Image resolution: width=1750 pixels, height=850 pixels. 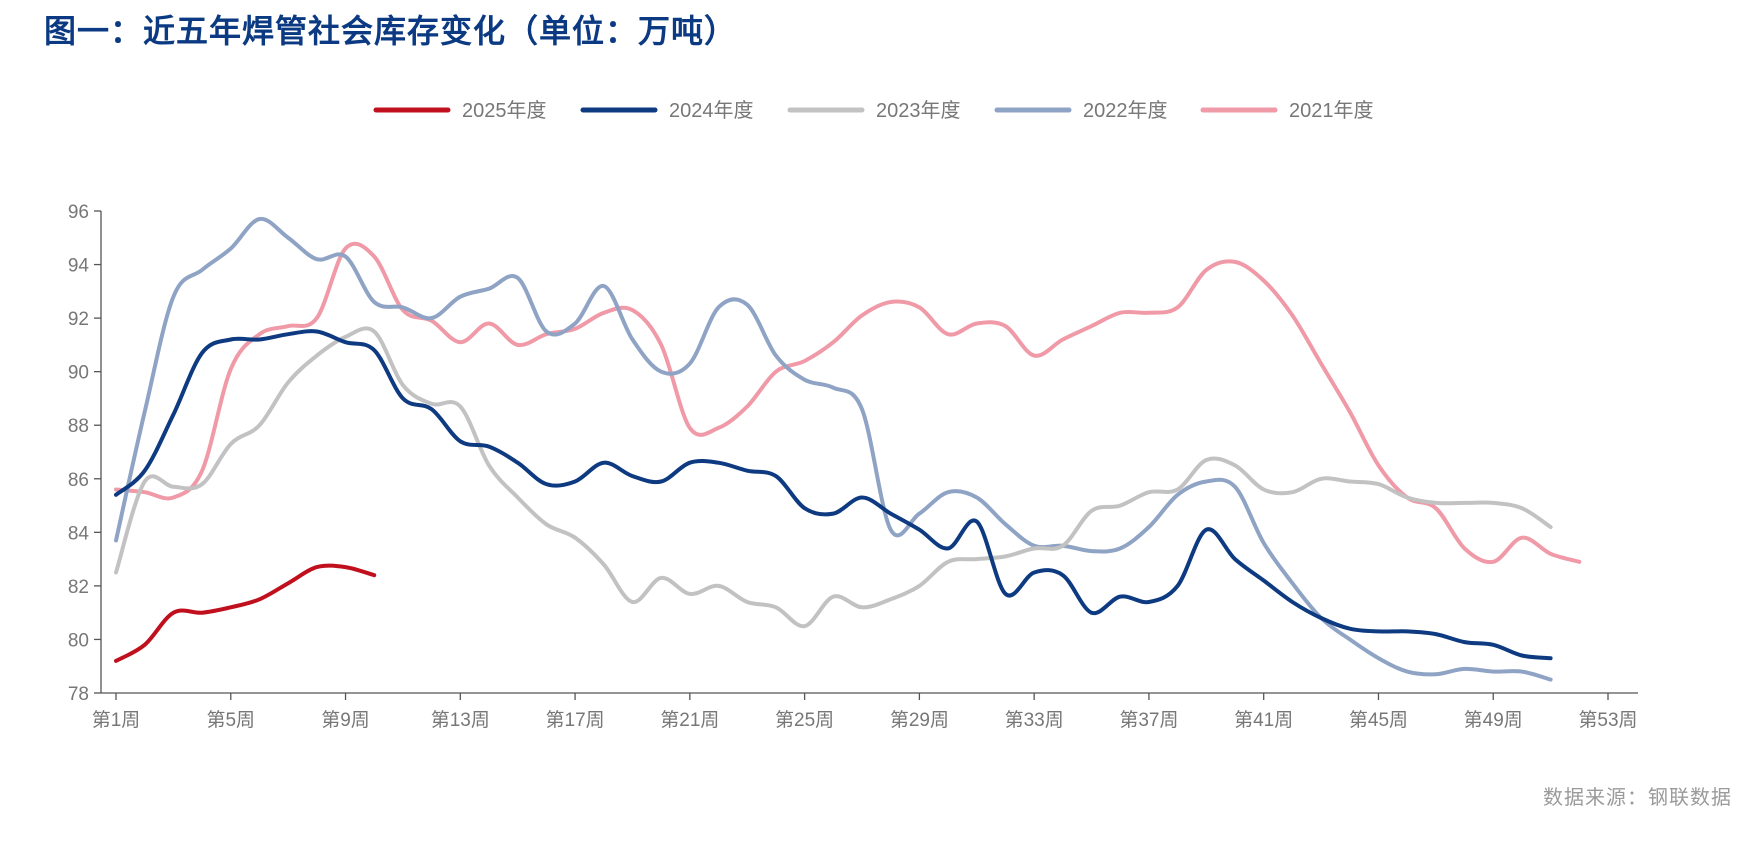 What do you see at coordinates (1607, 720) in the screenshot?
I see `x-tick-label: 第53周` at bounding box center [1607, 720].